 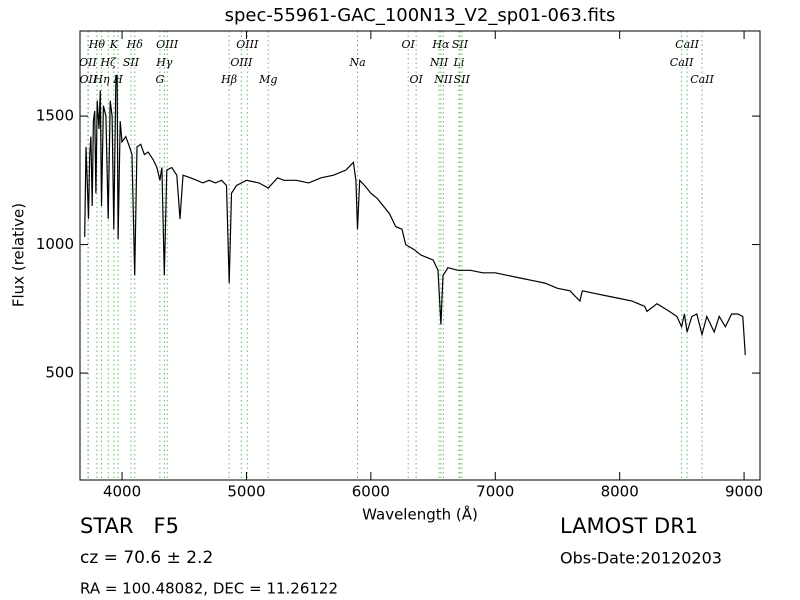 What do you see at coordinates (744, 492) in the screenshot?
I see `x-tick-label: 9000` at bounding box center [744, 492].